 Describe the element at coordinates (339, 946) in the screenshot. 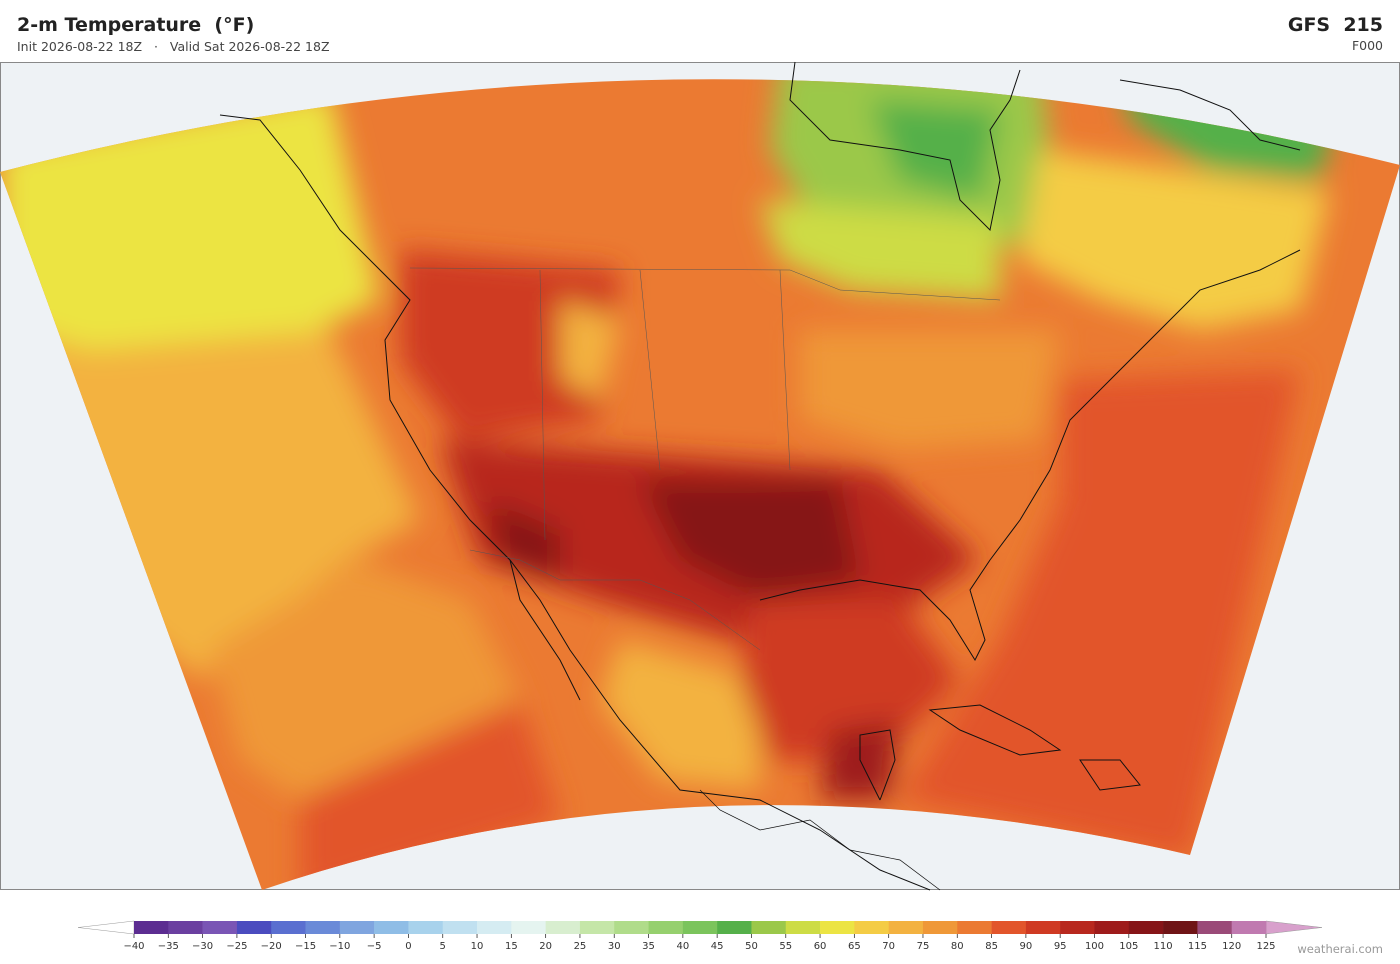

I see `colorbar-tick-label: −10` at that location.